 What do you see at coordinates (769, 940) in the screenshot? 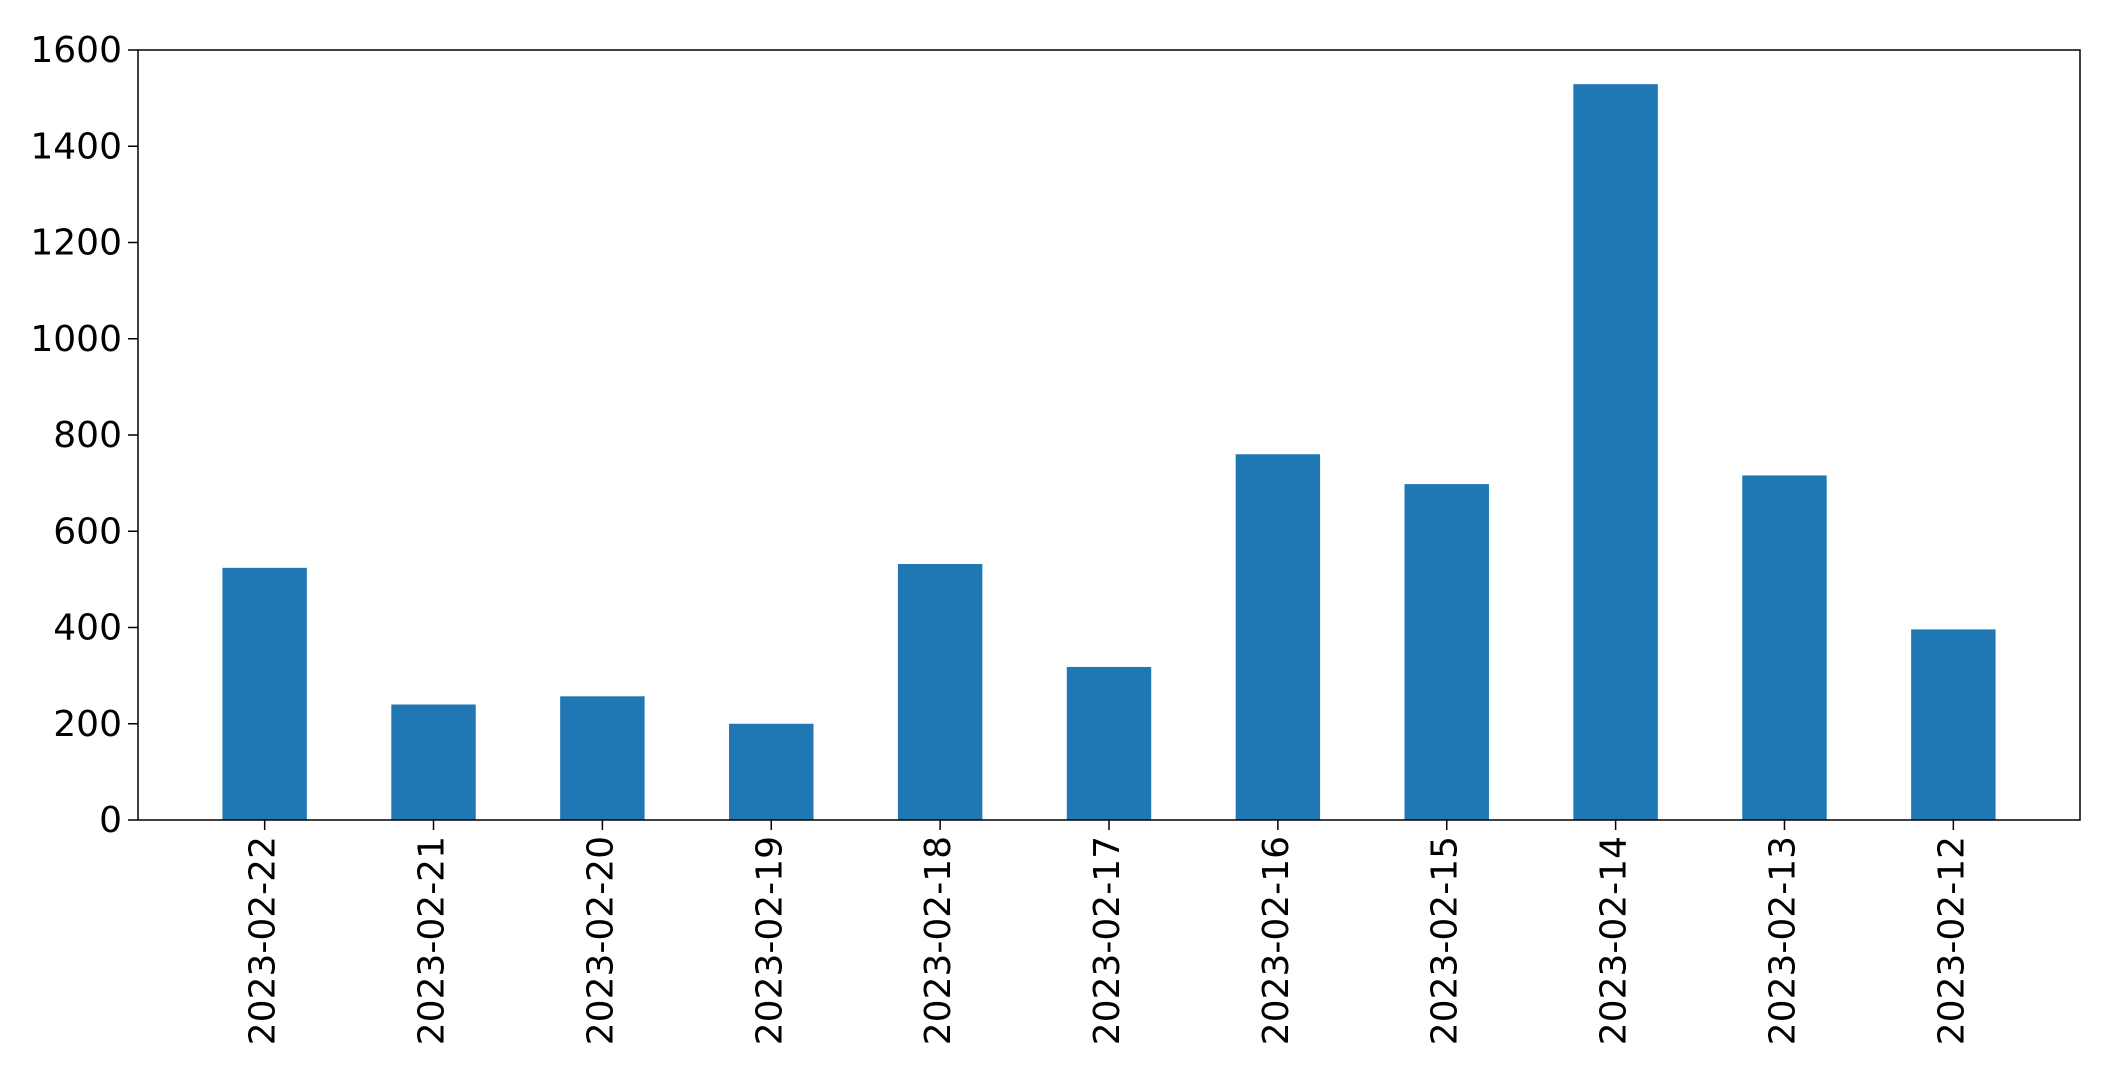
I see `x-tick-label: 2023-02-19` at bounding box center [769, 940].